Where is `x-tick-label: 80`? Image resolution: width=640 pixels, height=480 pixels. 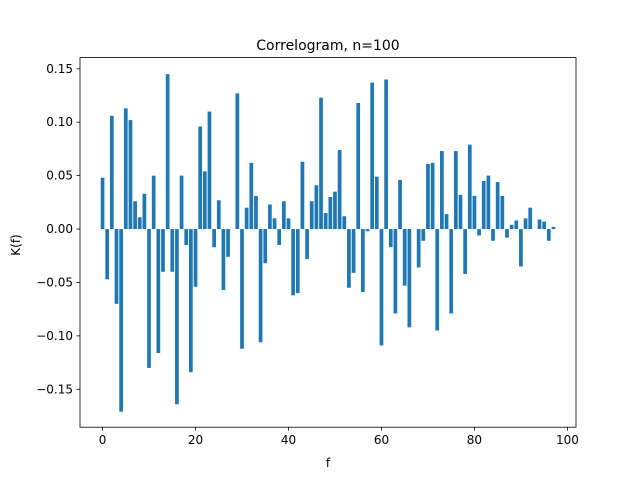
x-tick-label: 80 is located at coordinates (474, 440).